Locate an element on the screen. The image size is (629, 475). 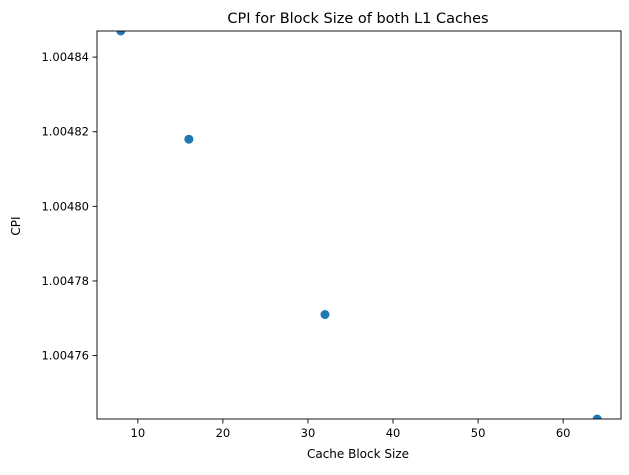
x-tick-label: 40 is located at coordinates (393, 433).